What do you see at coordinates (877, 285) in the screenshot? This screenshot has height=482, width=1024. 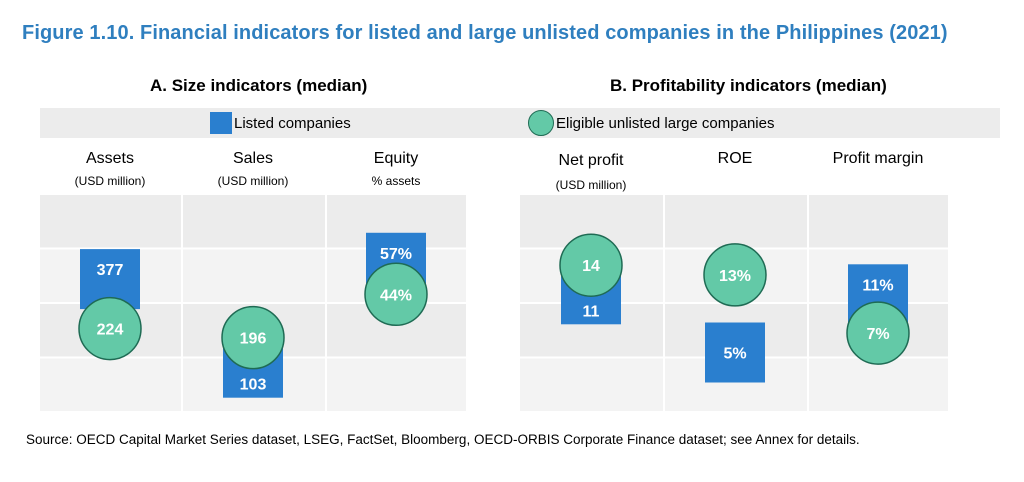 I see `listed-label-profit-margin: 11%` at bounding box center [877, 285].